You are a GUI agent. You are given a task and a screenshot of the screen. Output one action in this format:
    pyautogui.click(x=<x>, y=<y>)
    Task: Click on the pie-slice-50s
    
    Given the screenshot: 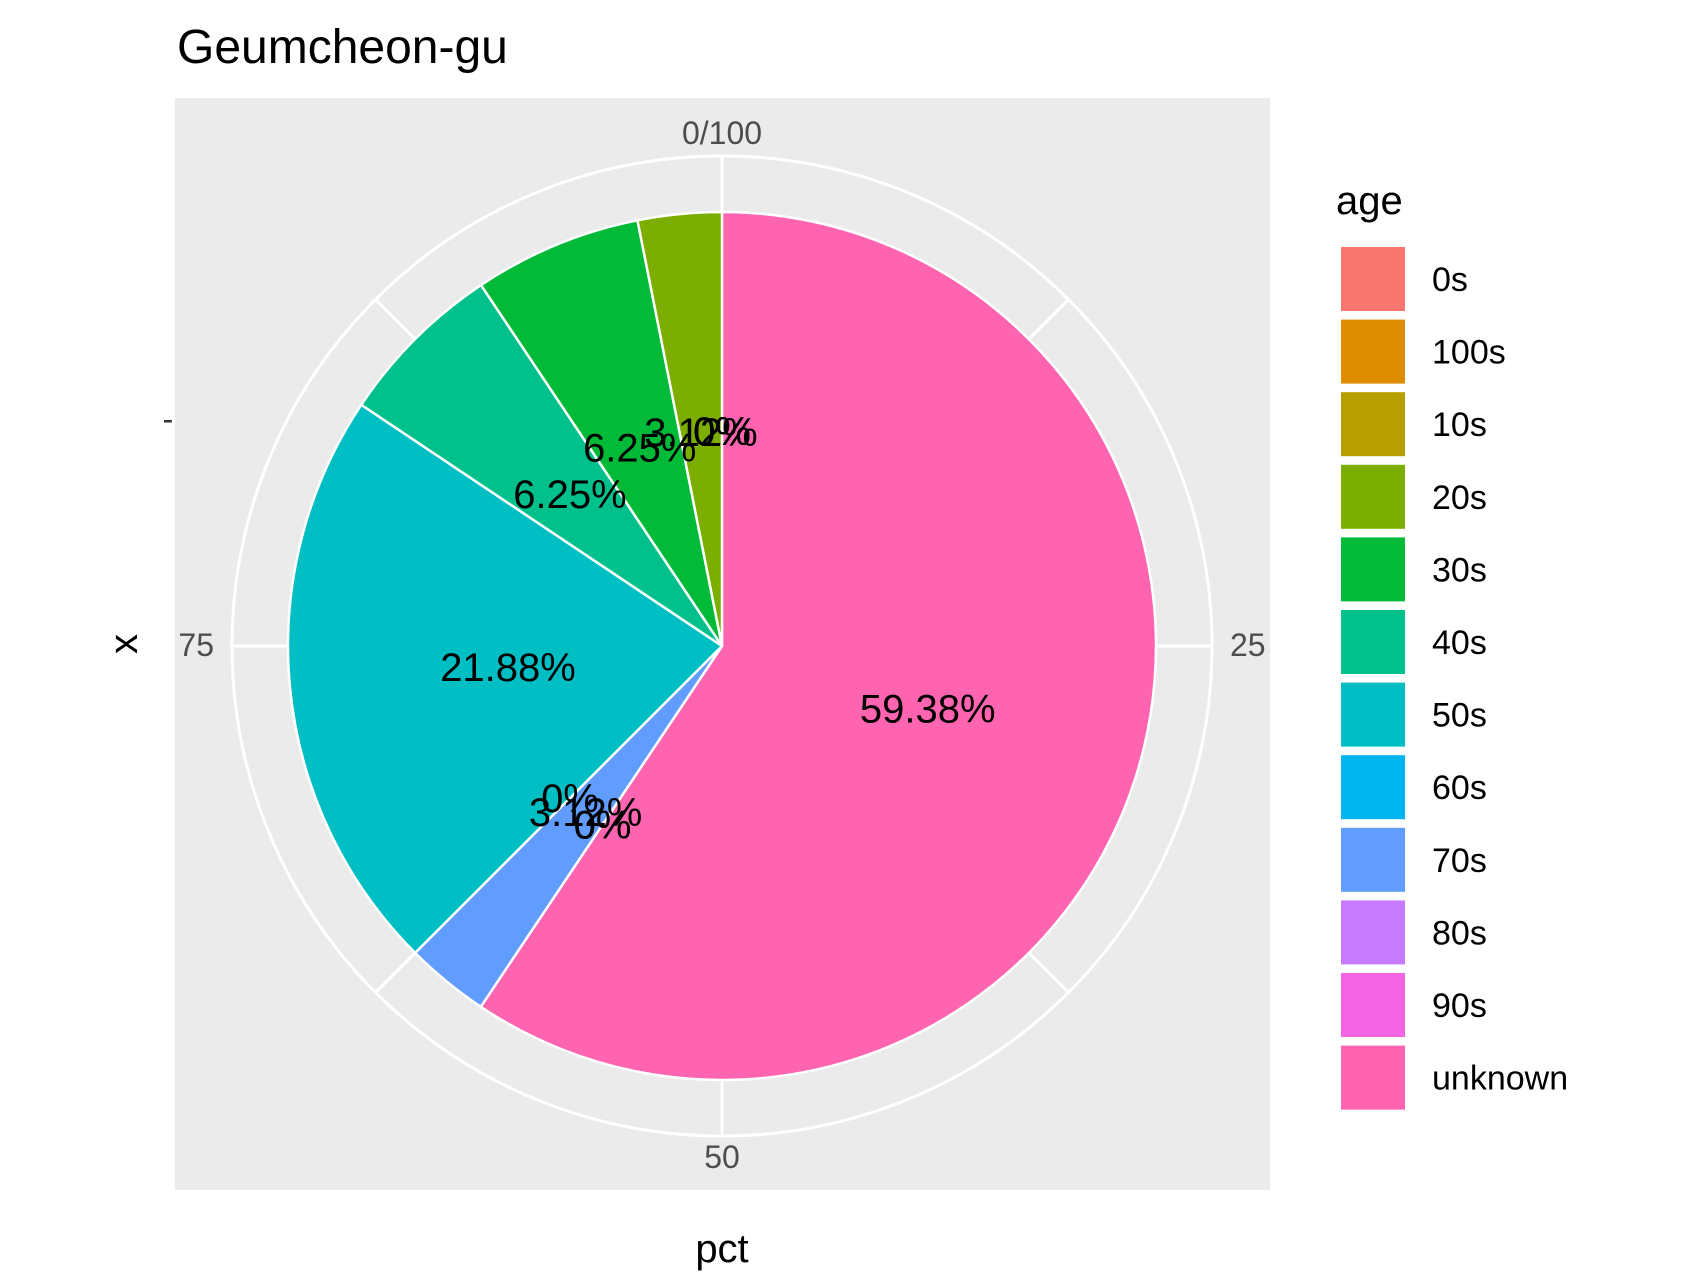 What is the action you would take?
    pyautogui.click(x=505, y=679)
    